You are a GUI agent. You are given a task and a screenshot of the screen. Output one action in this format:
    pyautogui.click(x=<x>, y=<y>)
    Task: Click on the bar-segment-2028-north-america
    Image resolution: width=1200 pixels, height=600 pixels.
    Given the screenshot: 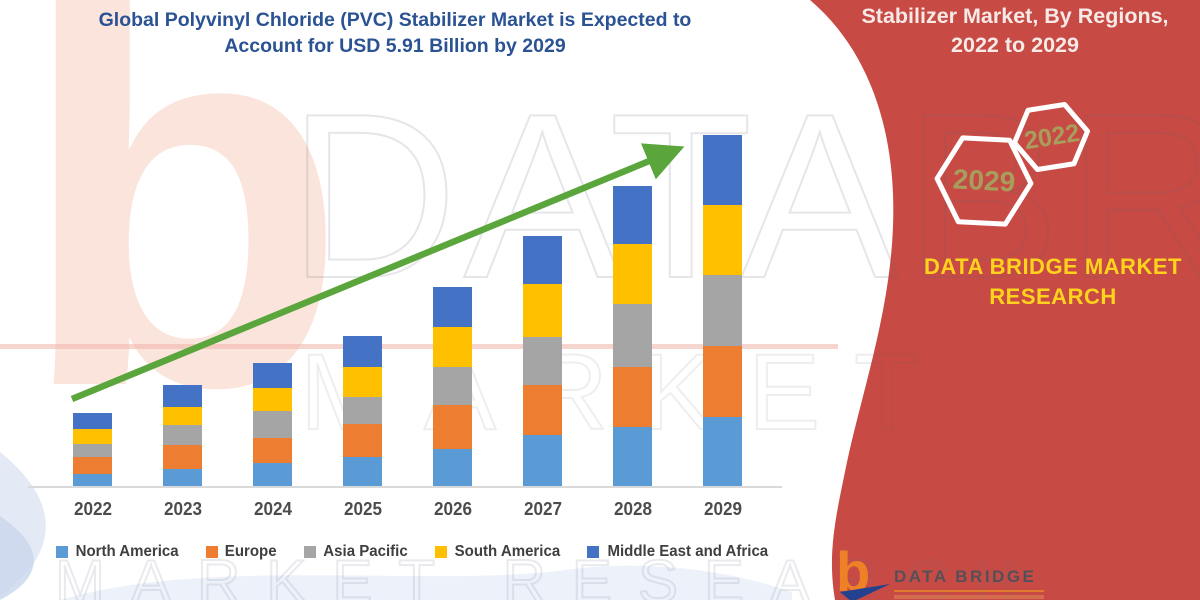 What is the action you would take?
    pyautogui.click(x=632, y=456)
    